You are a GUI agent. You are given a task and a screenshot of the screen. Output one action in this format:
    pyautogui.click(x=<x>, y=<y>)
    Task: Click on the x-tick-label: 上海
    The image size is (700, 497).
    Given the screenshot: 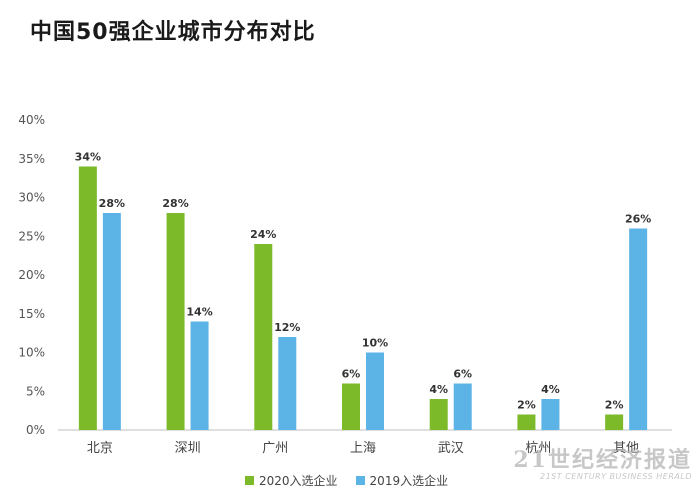 What is the action you would take?
    pyautogui.click(x=363, y=448)
    